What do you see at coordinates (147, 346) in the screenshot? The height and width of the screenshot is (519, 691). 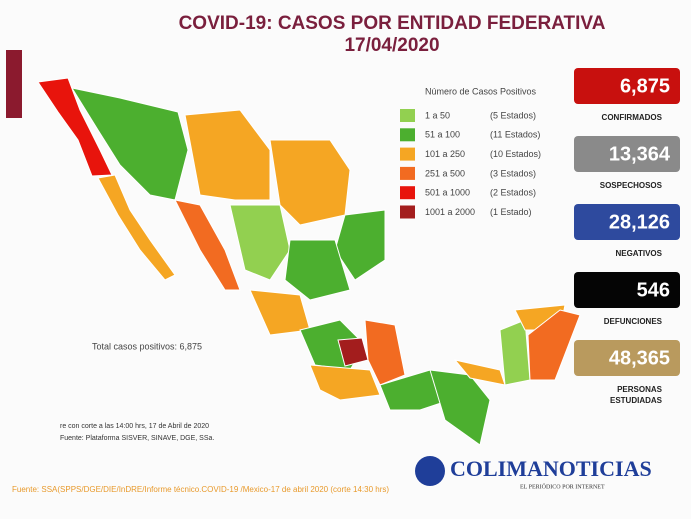 I see `total: Total casos positivos: 6,875` at bounding box center [147, 346].